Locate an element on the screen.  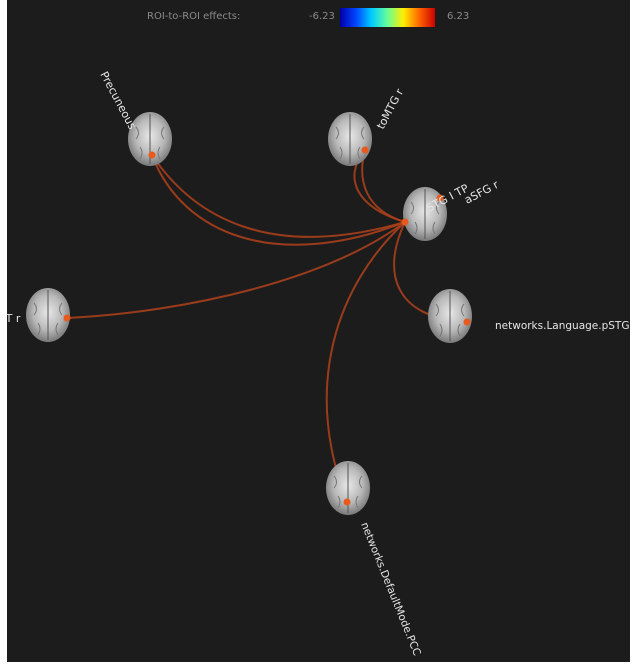
label-language-pstg: networks.Language.pSTG is located at coordinates (562, 326).